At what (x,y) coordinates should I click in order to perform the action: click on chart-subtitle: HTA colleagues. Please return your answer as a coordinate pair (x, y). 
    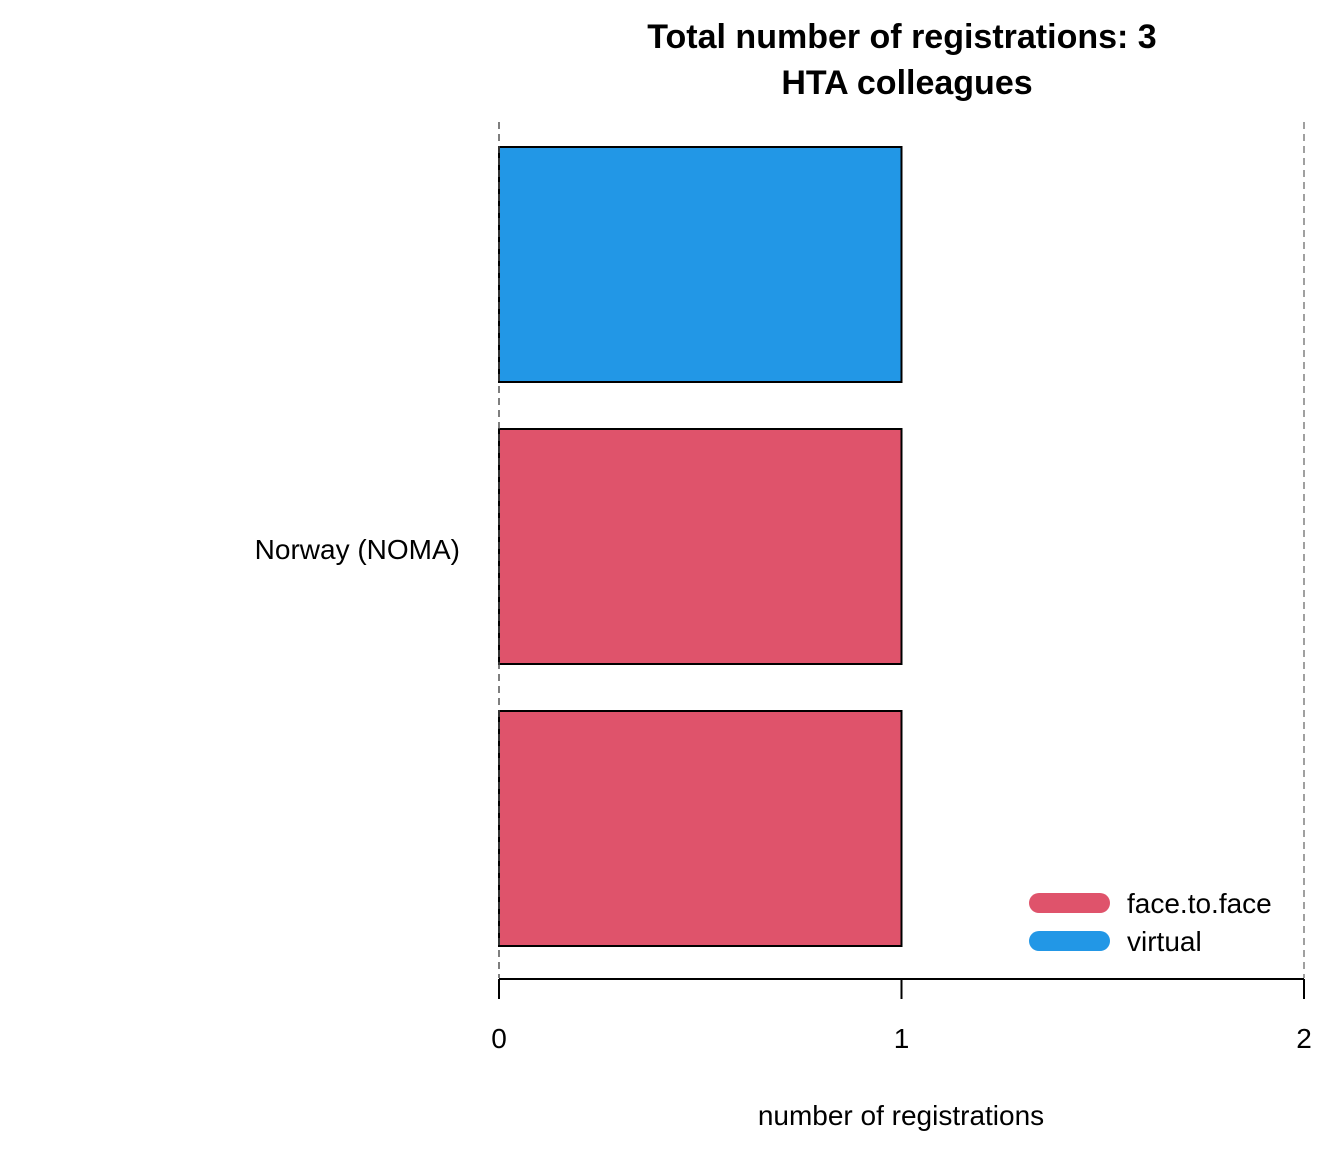
    Looking at the image, I should click on (906, 83).